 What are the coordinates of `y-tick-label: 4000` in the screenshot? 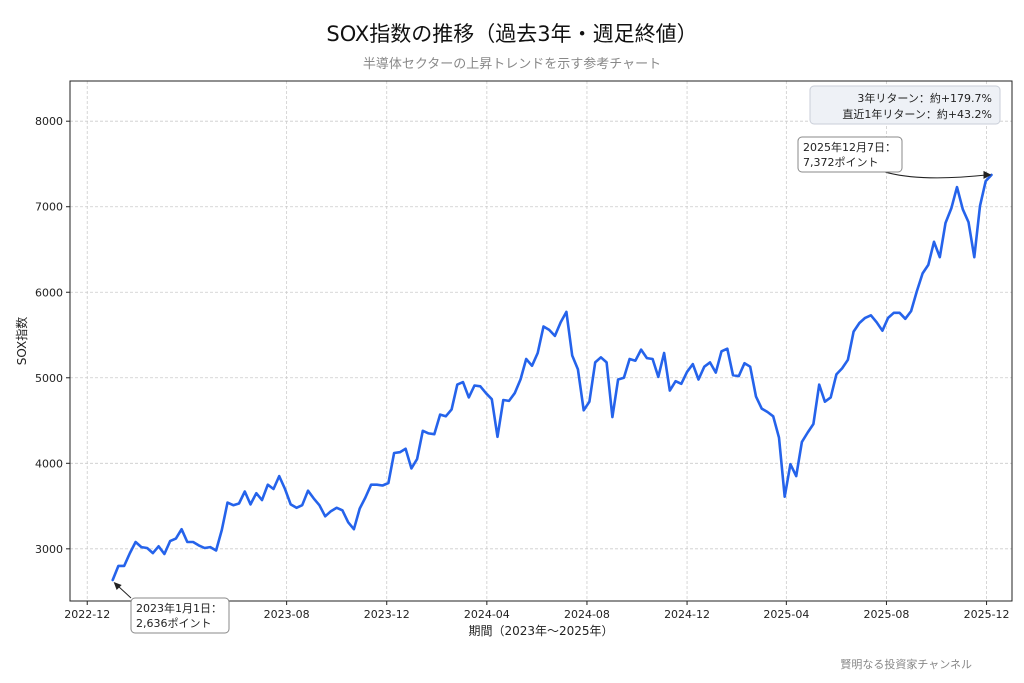 It's located at (49, 463).